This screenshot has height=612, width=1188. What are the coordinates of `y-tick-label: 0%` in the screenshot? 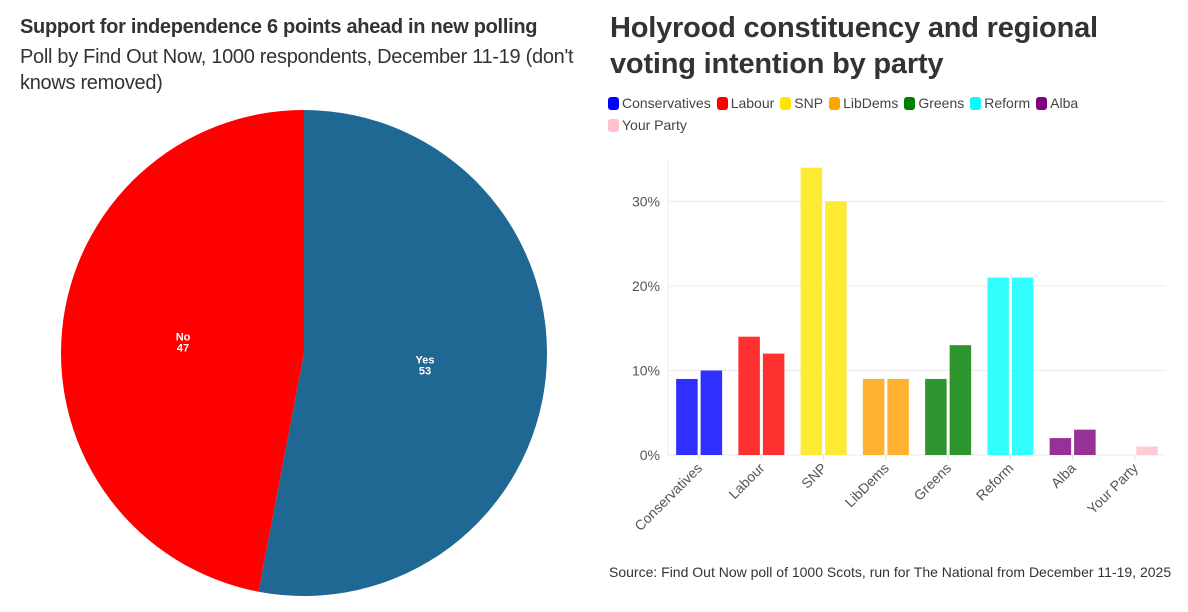 It's located at (650, 455).